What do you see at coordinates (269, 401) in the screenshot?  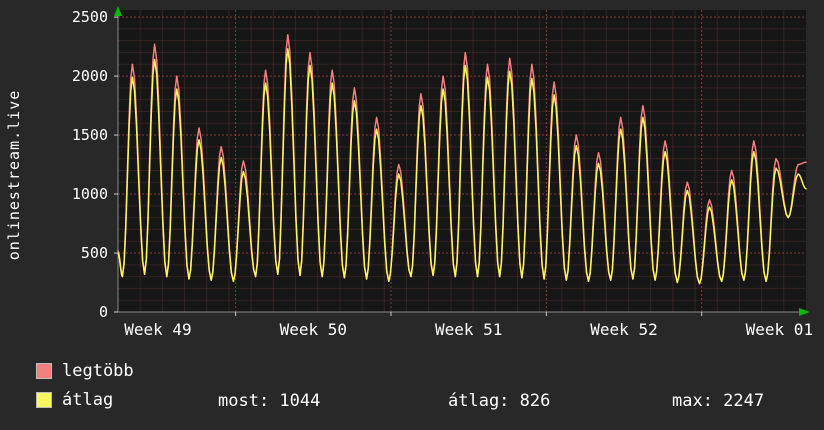 I see `stat-most: most: 1044` at bounding box center [269, 401].